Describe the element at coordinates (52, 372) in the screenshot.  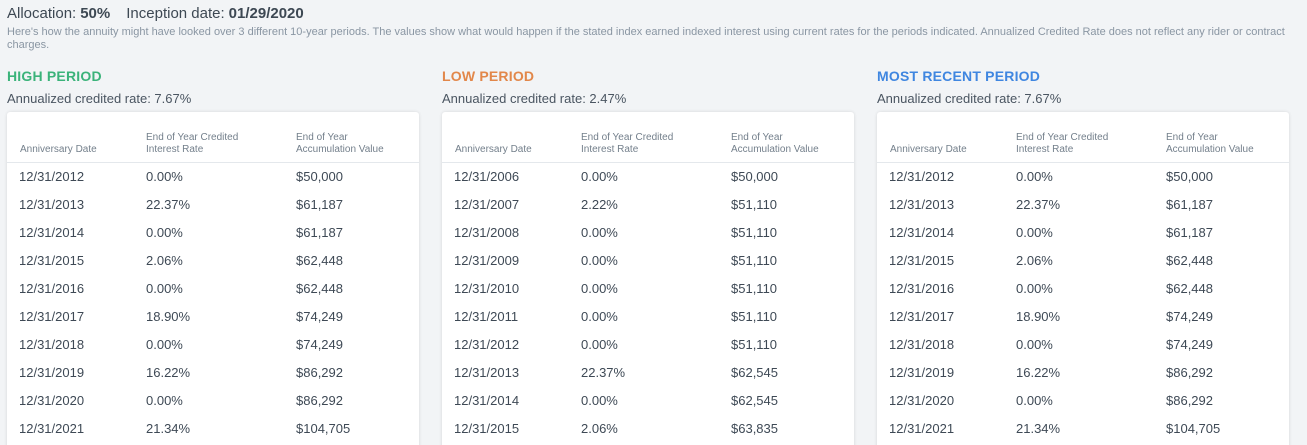
I see `cell-anniversary-date: 12/31/2019` at that location.